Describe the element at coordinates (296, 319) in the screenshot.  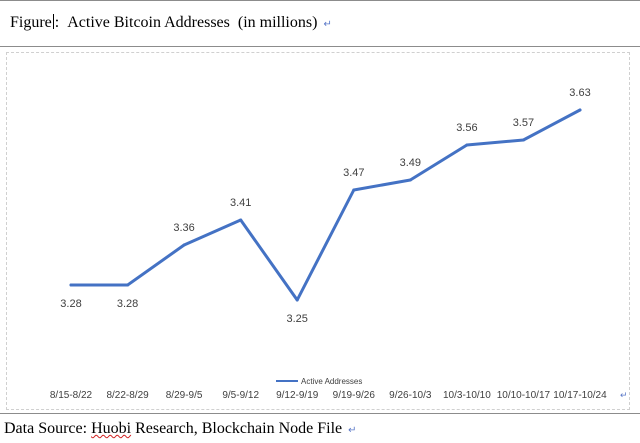
I see `data-label: 3.25` at that location.